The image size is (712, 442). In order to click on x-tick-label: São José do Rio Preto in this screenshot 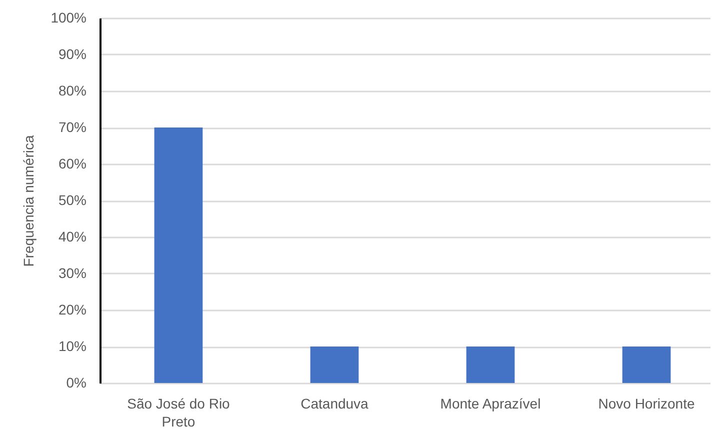, I will do `click(178, 413)`.